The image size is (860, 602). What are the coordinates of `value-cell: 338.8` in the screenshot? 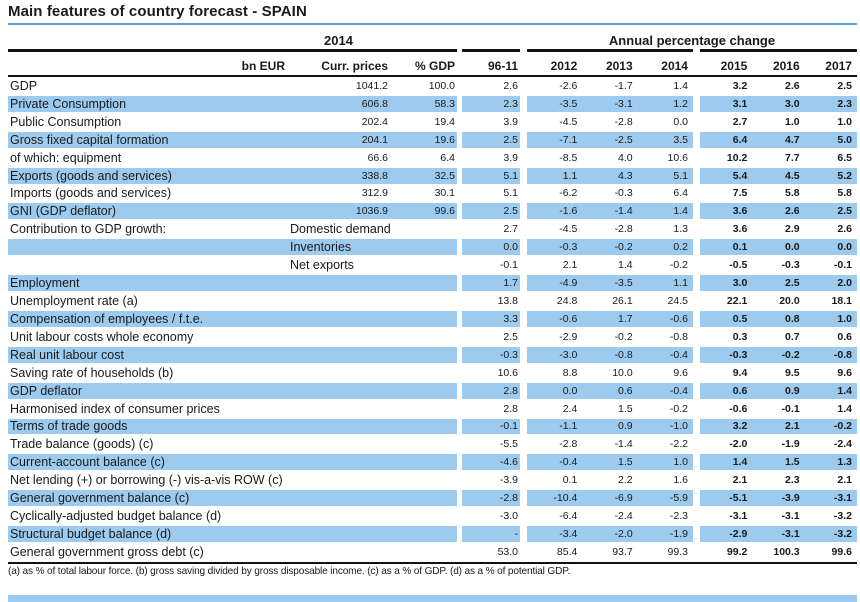 It's located at (374, 175).